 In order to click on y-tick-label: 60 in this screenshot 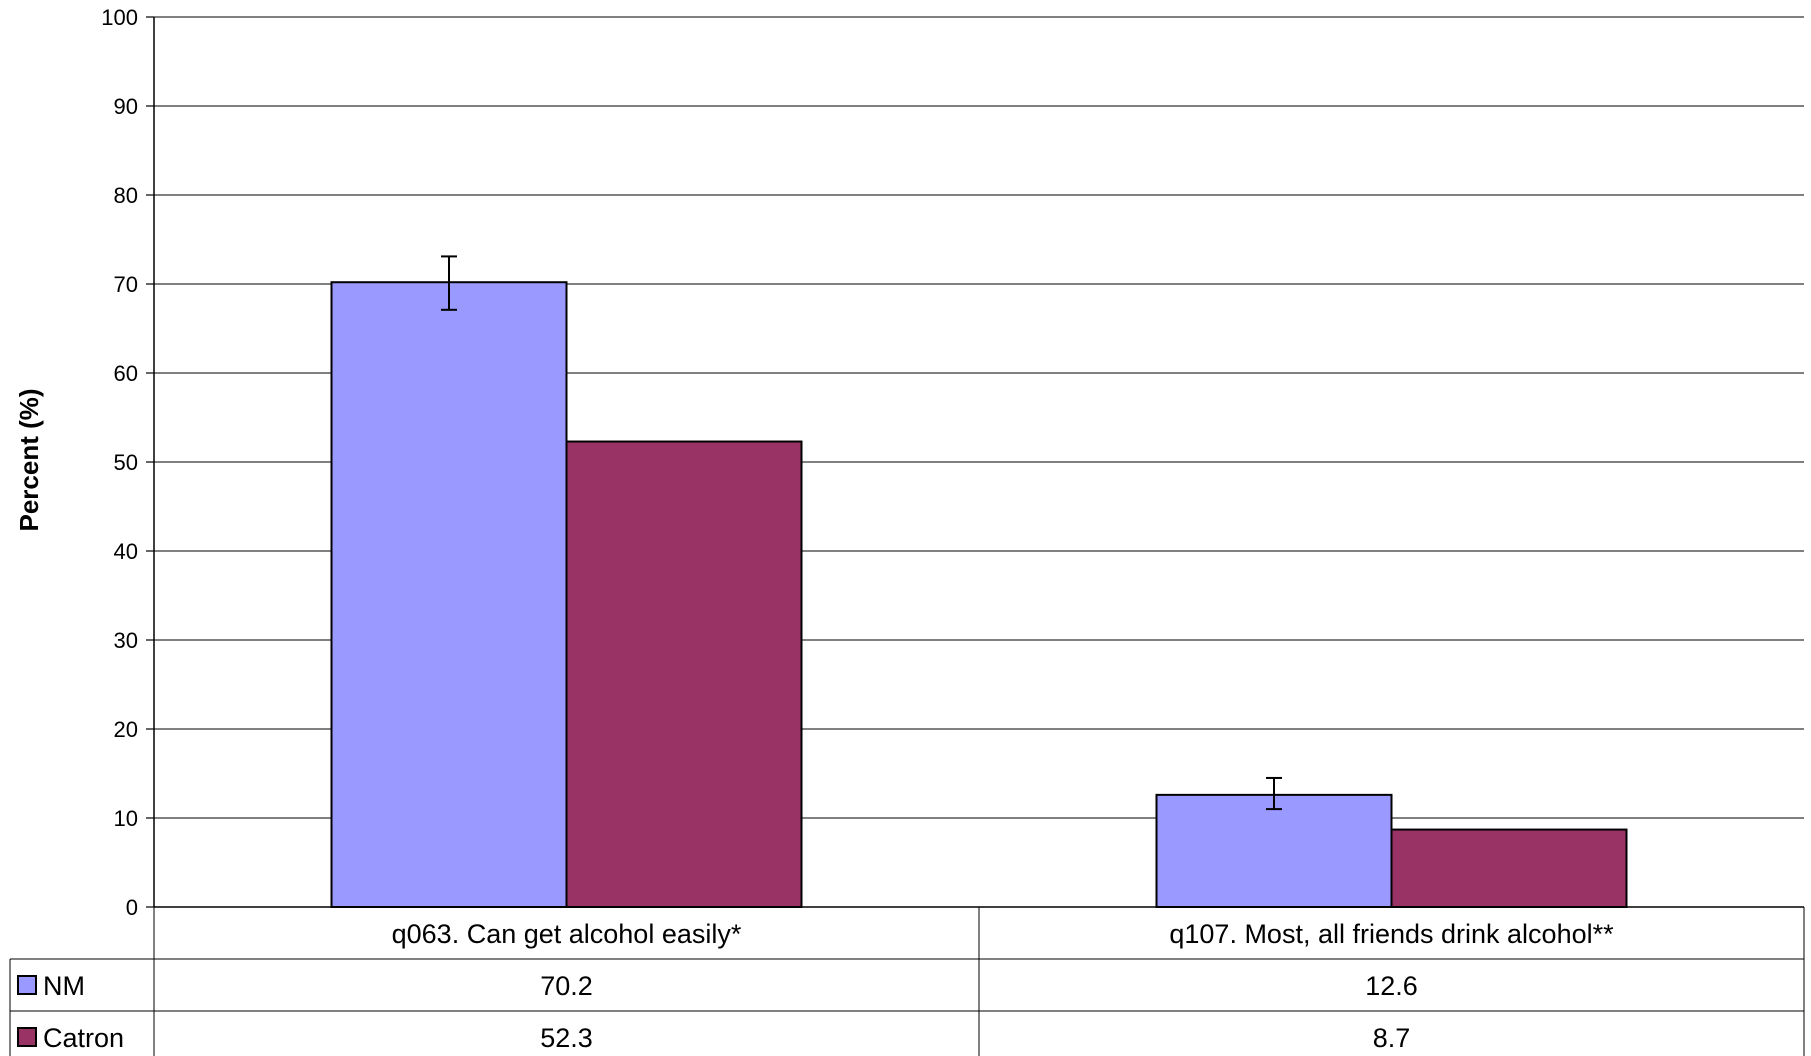, I will do `click(126, 373)`.